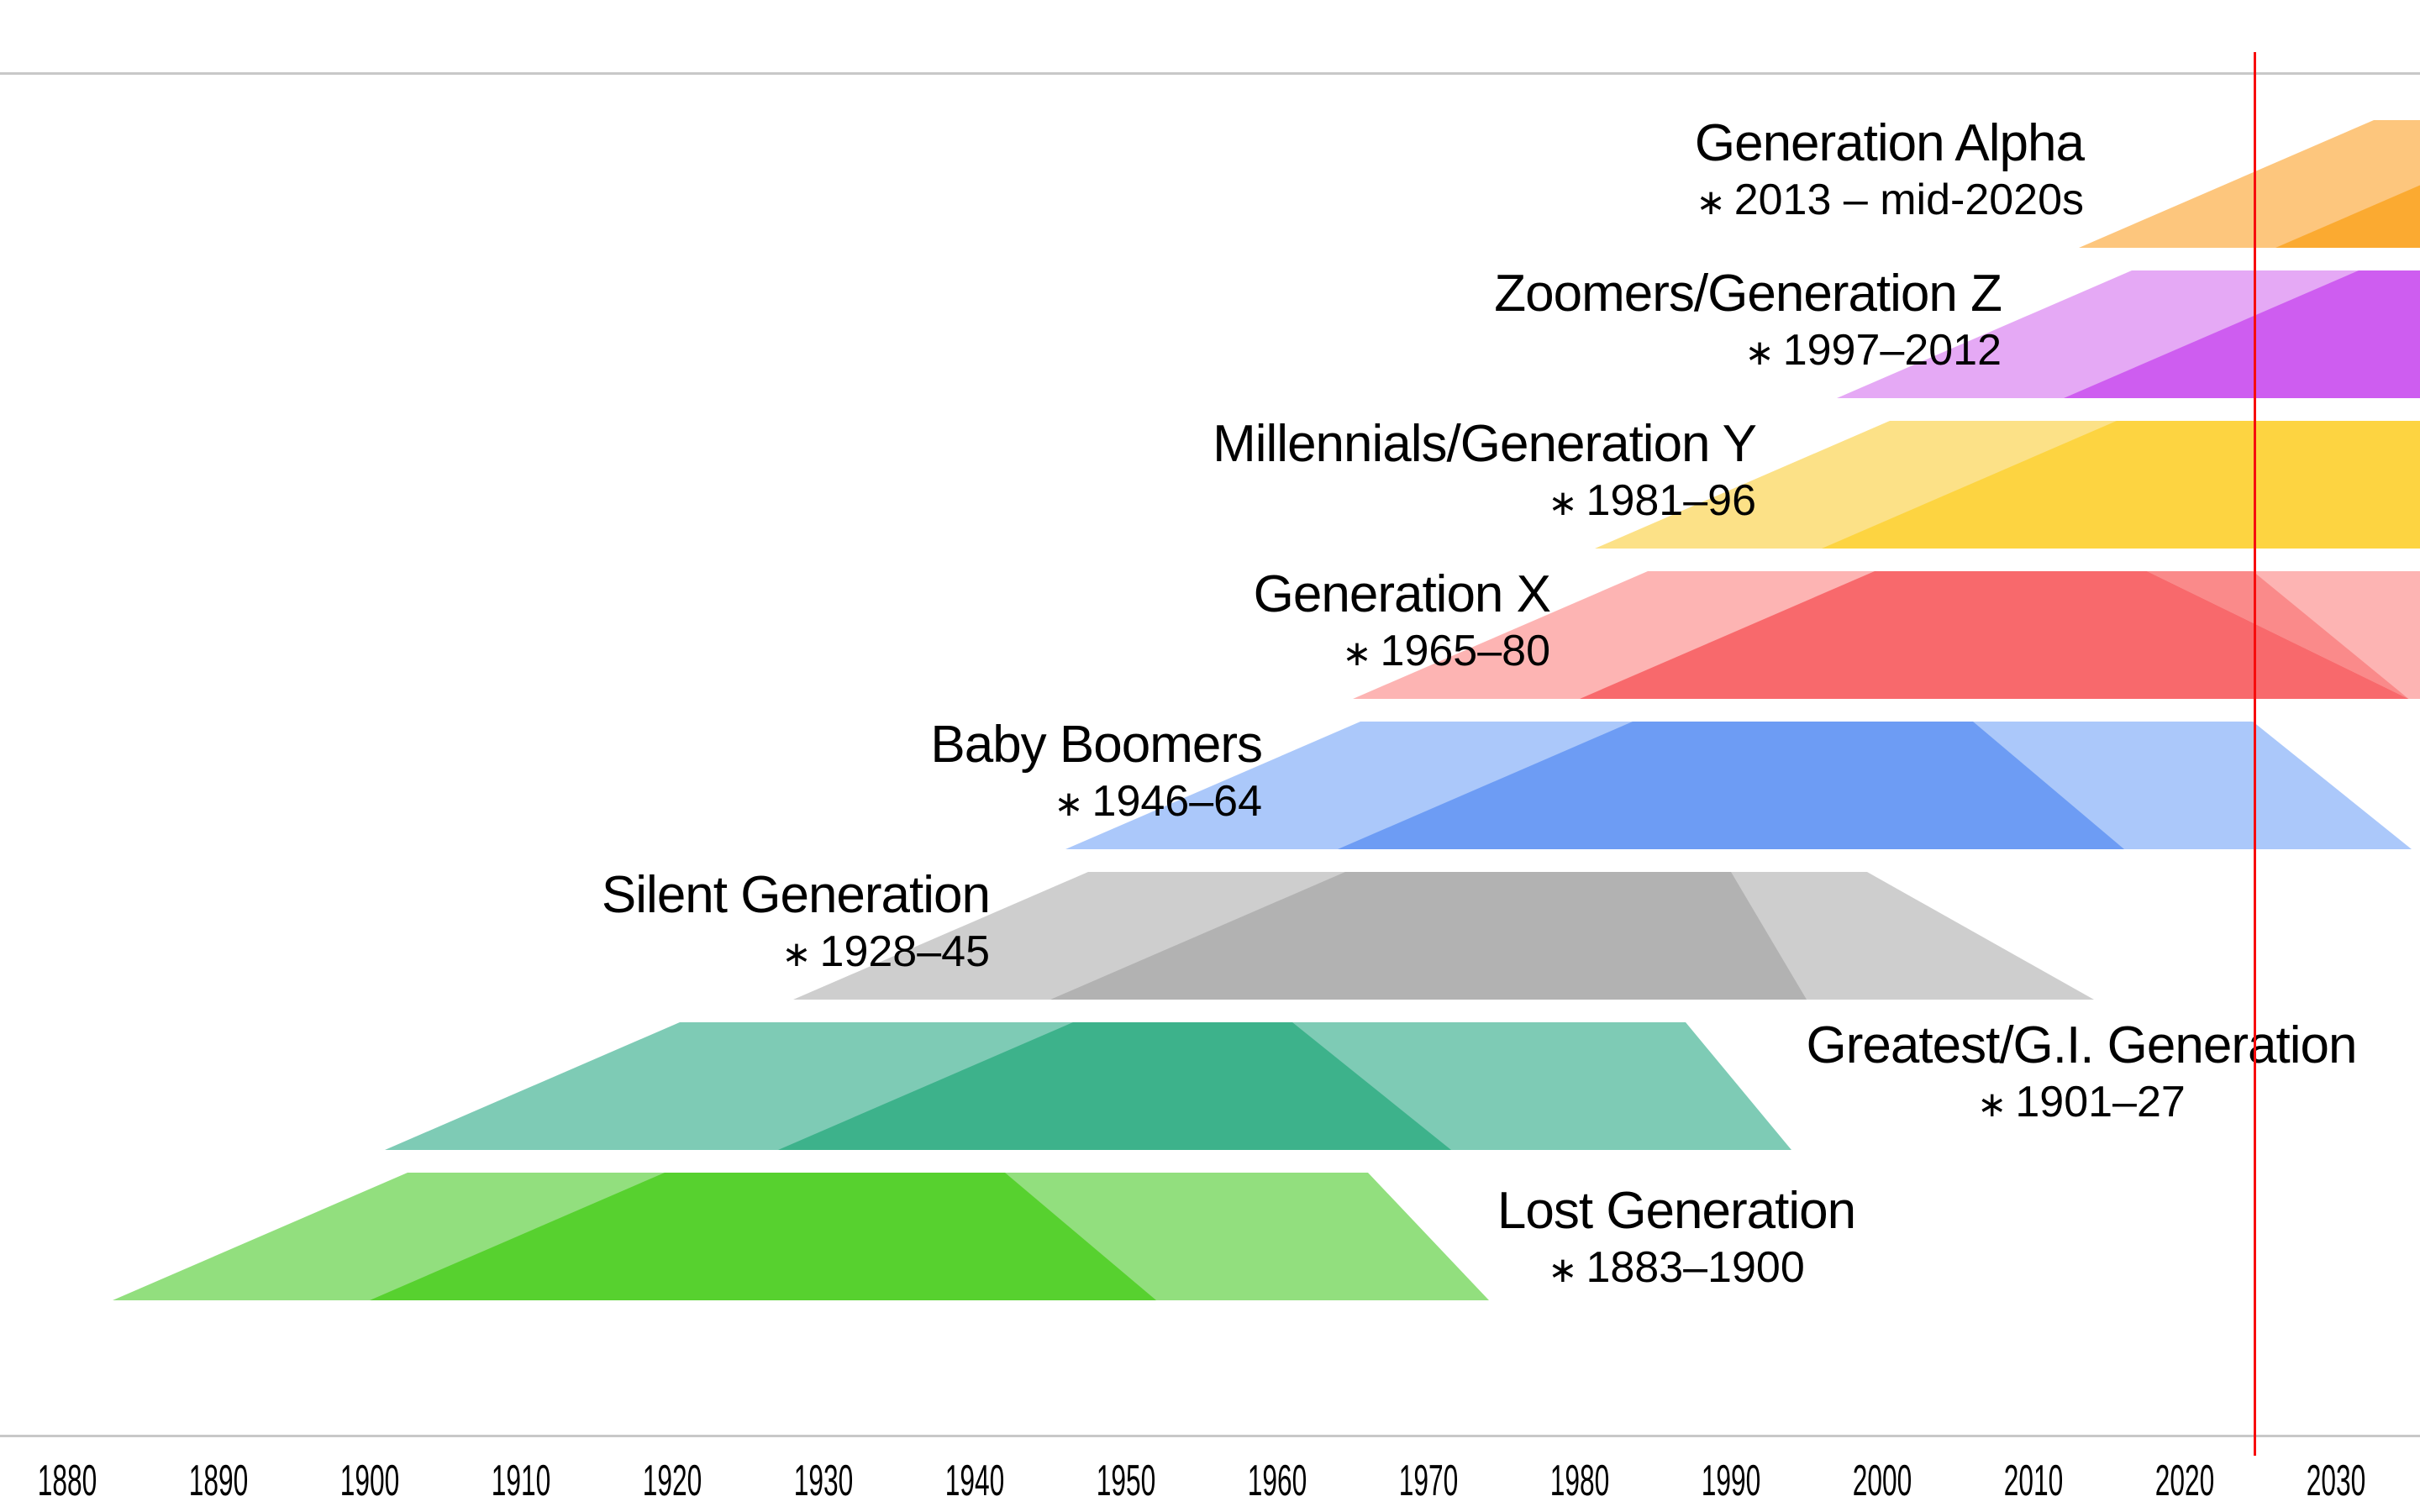 This screenshot has width=2420, height=1512. What do you see at coordinates (1428, 936) in the screenshot?
I see `band-core-silent-generation` at bounding box center [1428, 936].